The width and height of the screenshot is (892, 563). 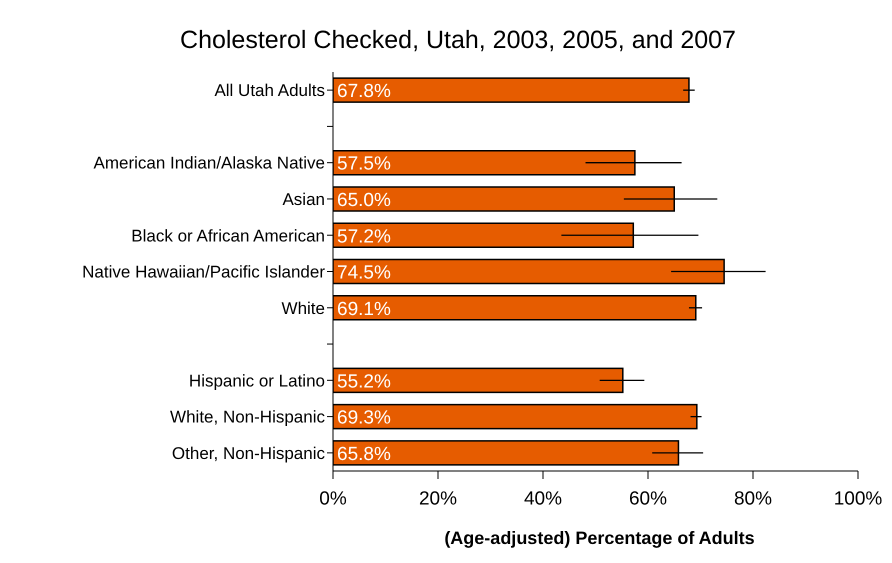 I want to click on x-tick-label: 0%, so click(x=333, y=499).